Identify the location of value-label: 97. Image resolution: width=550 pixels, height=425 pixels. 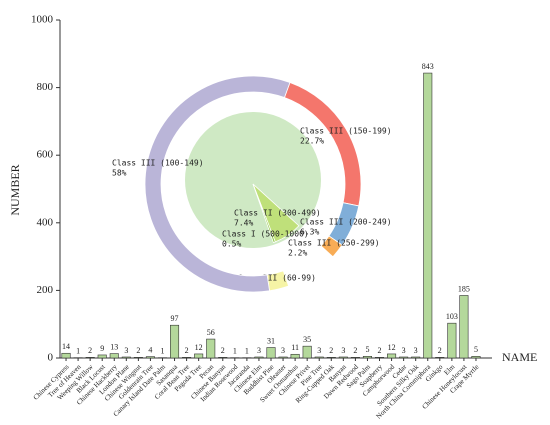
(175, 318).